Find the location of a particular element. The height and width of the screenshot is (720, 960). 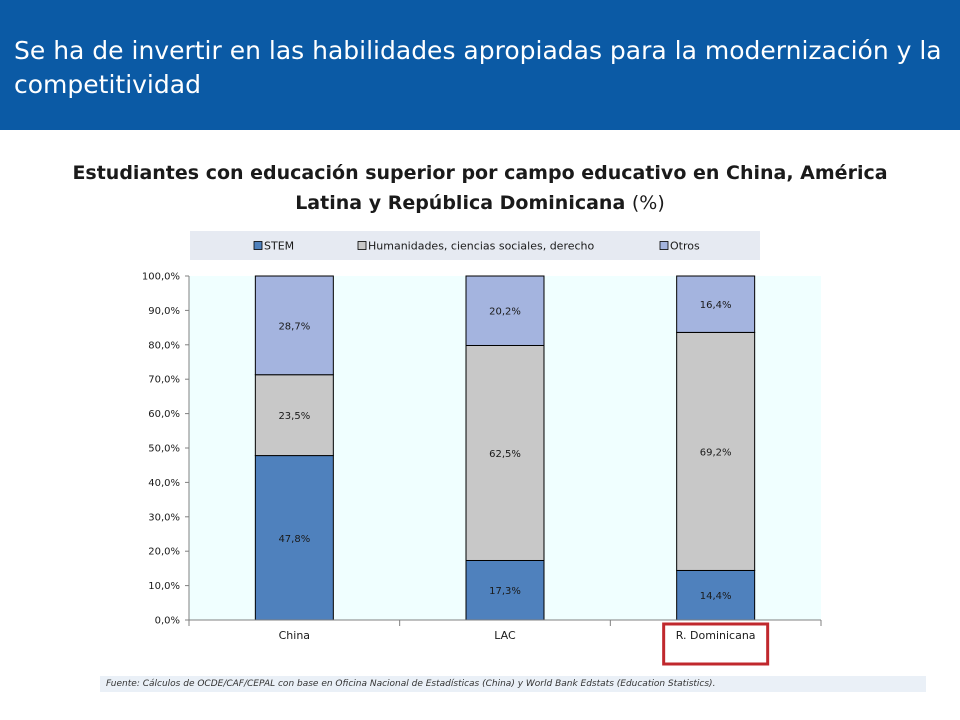

data-label: 47,8% is located at coordinates (294, 539).